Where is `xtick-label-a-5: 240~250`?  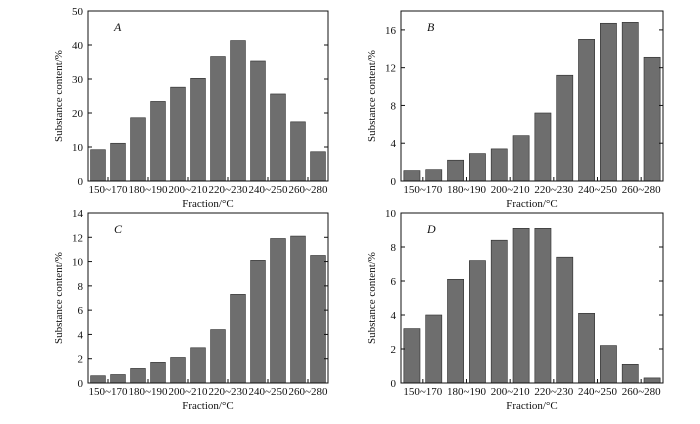
xtick-label-a-5: 240~250 is located at coordinates (268, 190).